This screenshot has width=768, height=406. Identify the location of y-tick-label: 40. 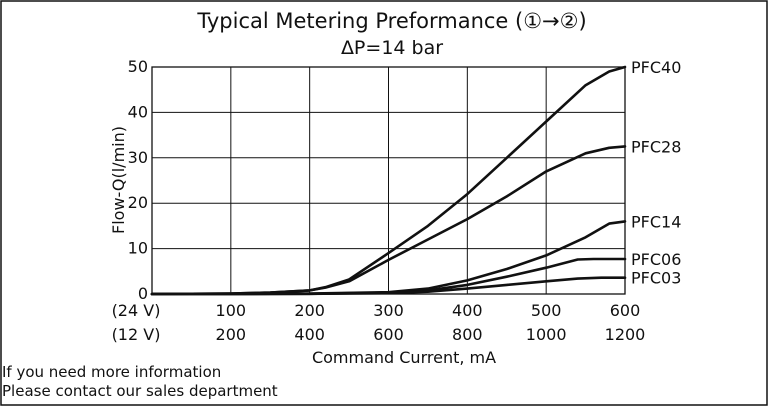
(138, 111).